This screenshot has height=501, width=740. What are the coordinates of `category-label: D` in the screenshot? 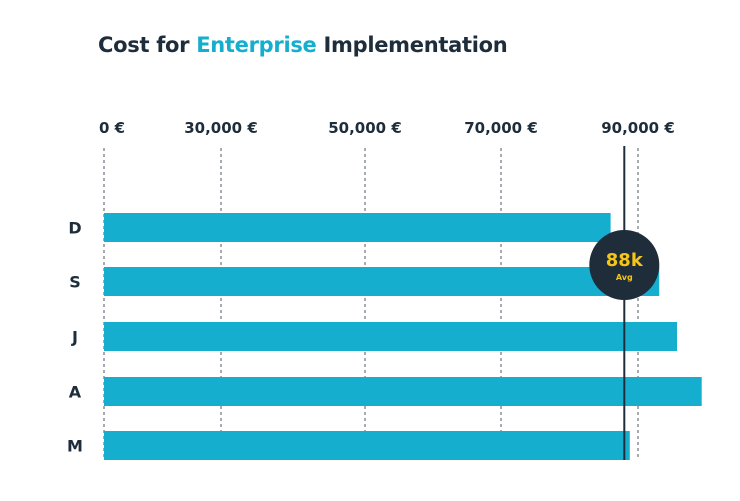 It's located at (74, 228).